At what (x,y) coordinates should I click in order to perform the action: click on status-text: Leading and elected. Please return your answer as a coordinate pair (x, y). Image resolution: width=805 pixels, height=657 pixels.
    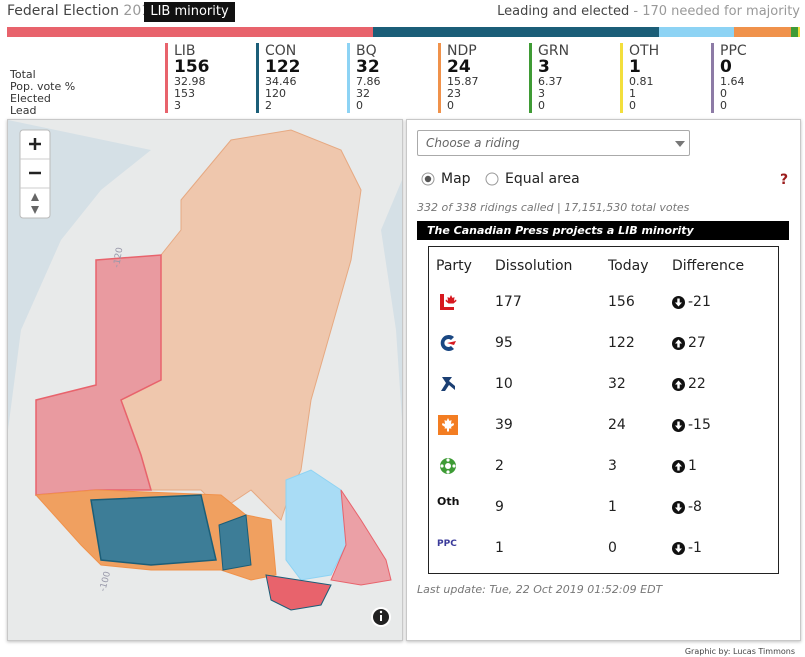
    Looking at the image, I should click on (563, 11).